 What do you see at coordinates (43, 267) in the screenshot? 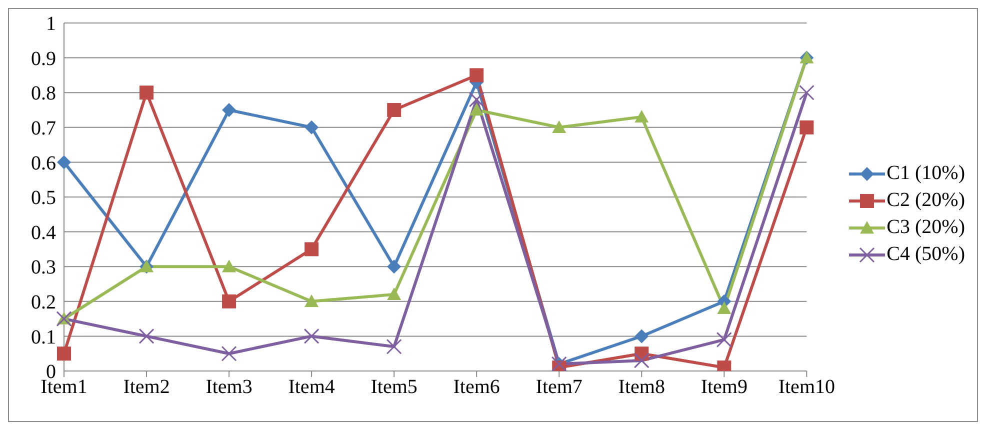
I see `y-tick-label: 0.3` at bounding box center [43, 267].